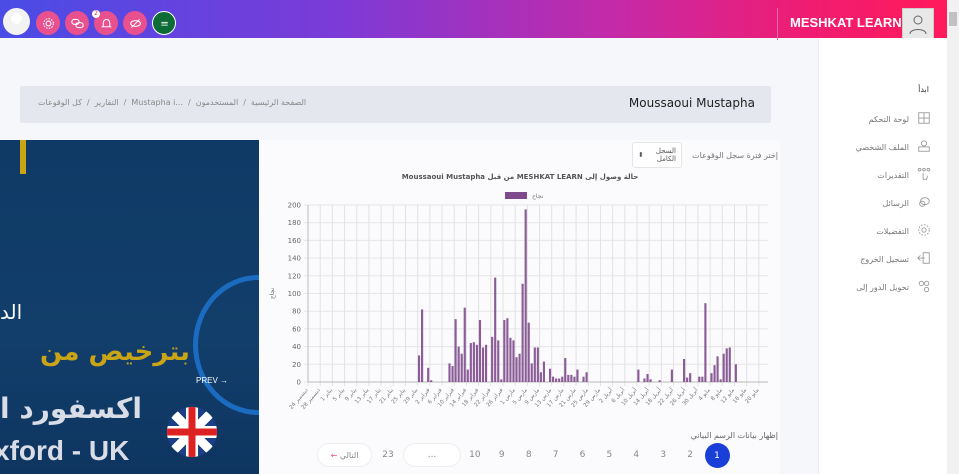 This screenshot has width=959, height=474. What do you see at coordinates (924, 147) in the screenshot?
I see `profile-icon` at bounding box center [924, 147].